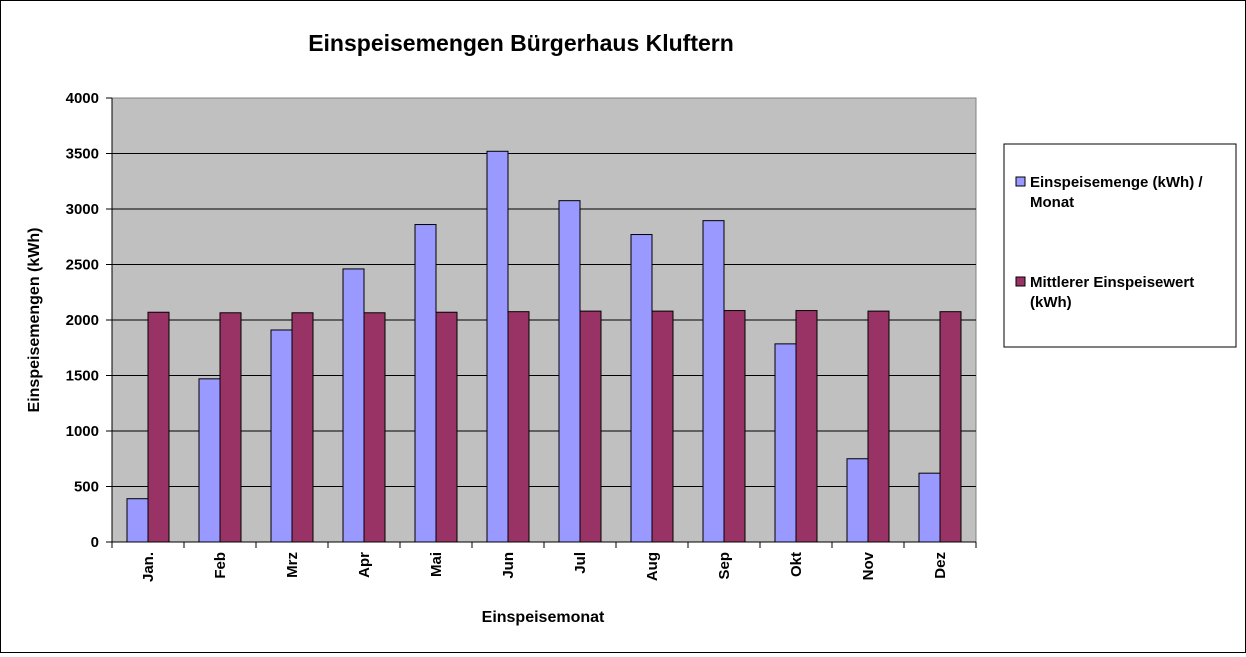 The width and height of the screenshot is (1246, 657). What do you see at coordinates (436, 564) in the screenshot?
I see `x-tick-label: Mai` at bounding box center [436, 564].